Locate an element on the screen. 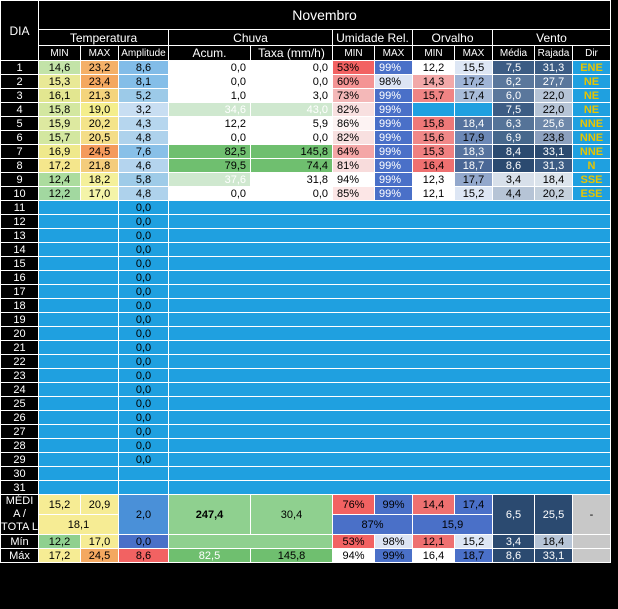 This screenshot has height=609, width=618. table-row: 31 is located at coordinates (305, 487).